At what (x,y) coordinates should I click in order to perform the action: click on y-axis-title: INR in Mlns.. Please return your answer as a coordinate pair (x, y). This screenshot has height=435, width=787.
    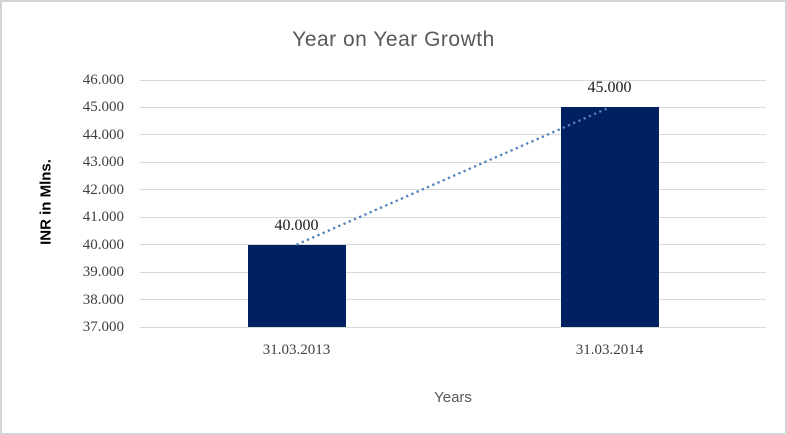
    Looking at the image, I should click on (46, 202).